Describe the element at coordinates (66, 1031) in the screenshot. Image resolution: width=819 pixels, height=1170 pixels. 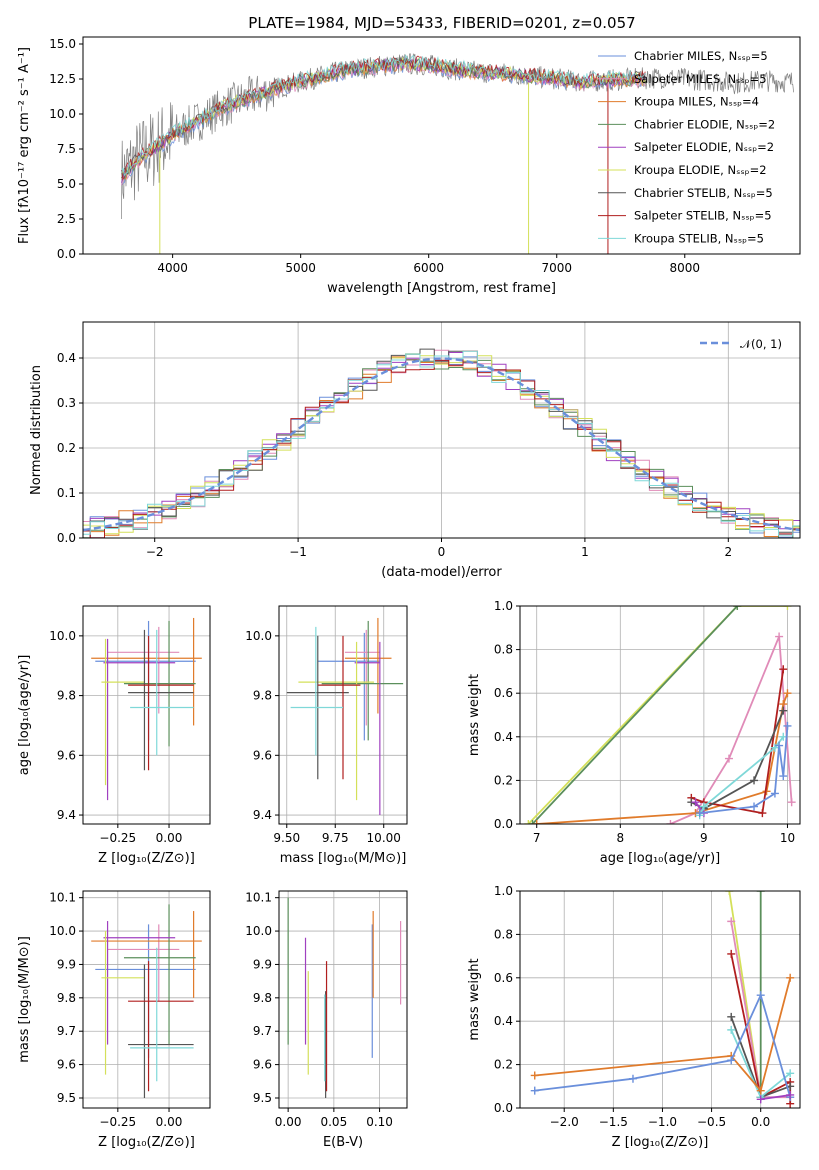
I see `y-tick-label: 9.7` at that location.